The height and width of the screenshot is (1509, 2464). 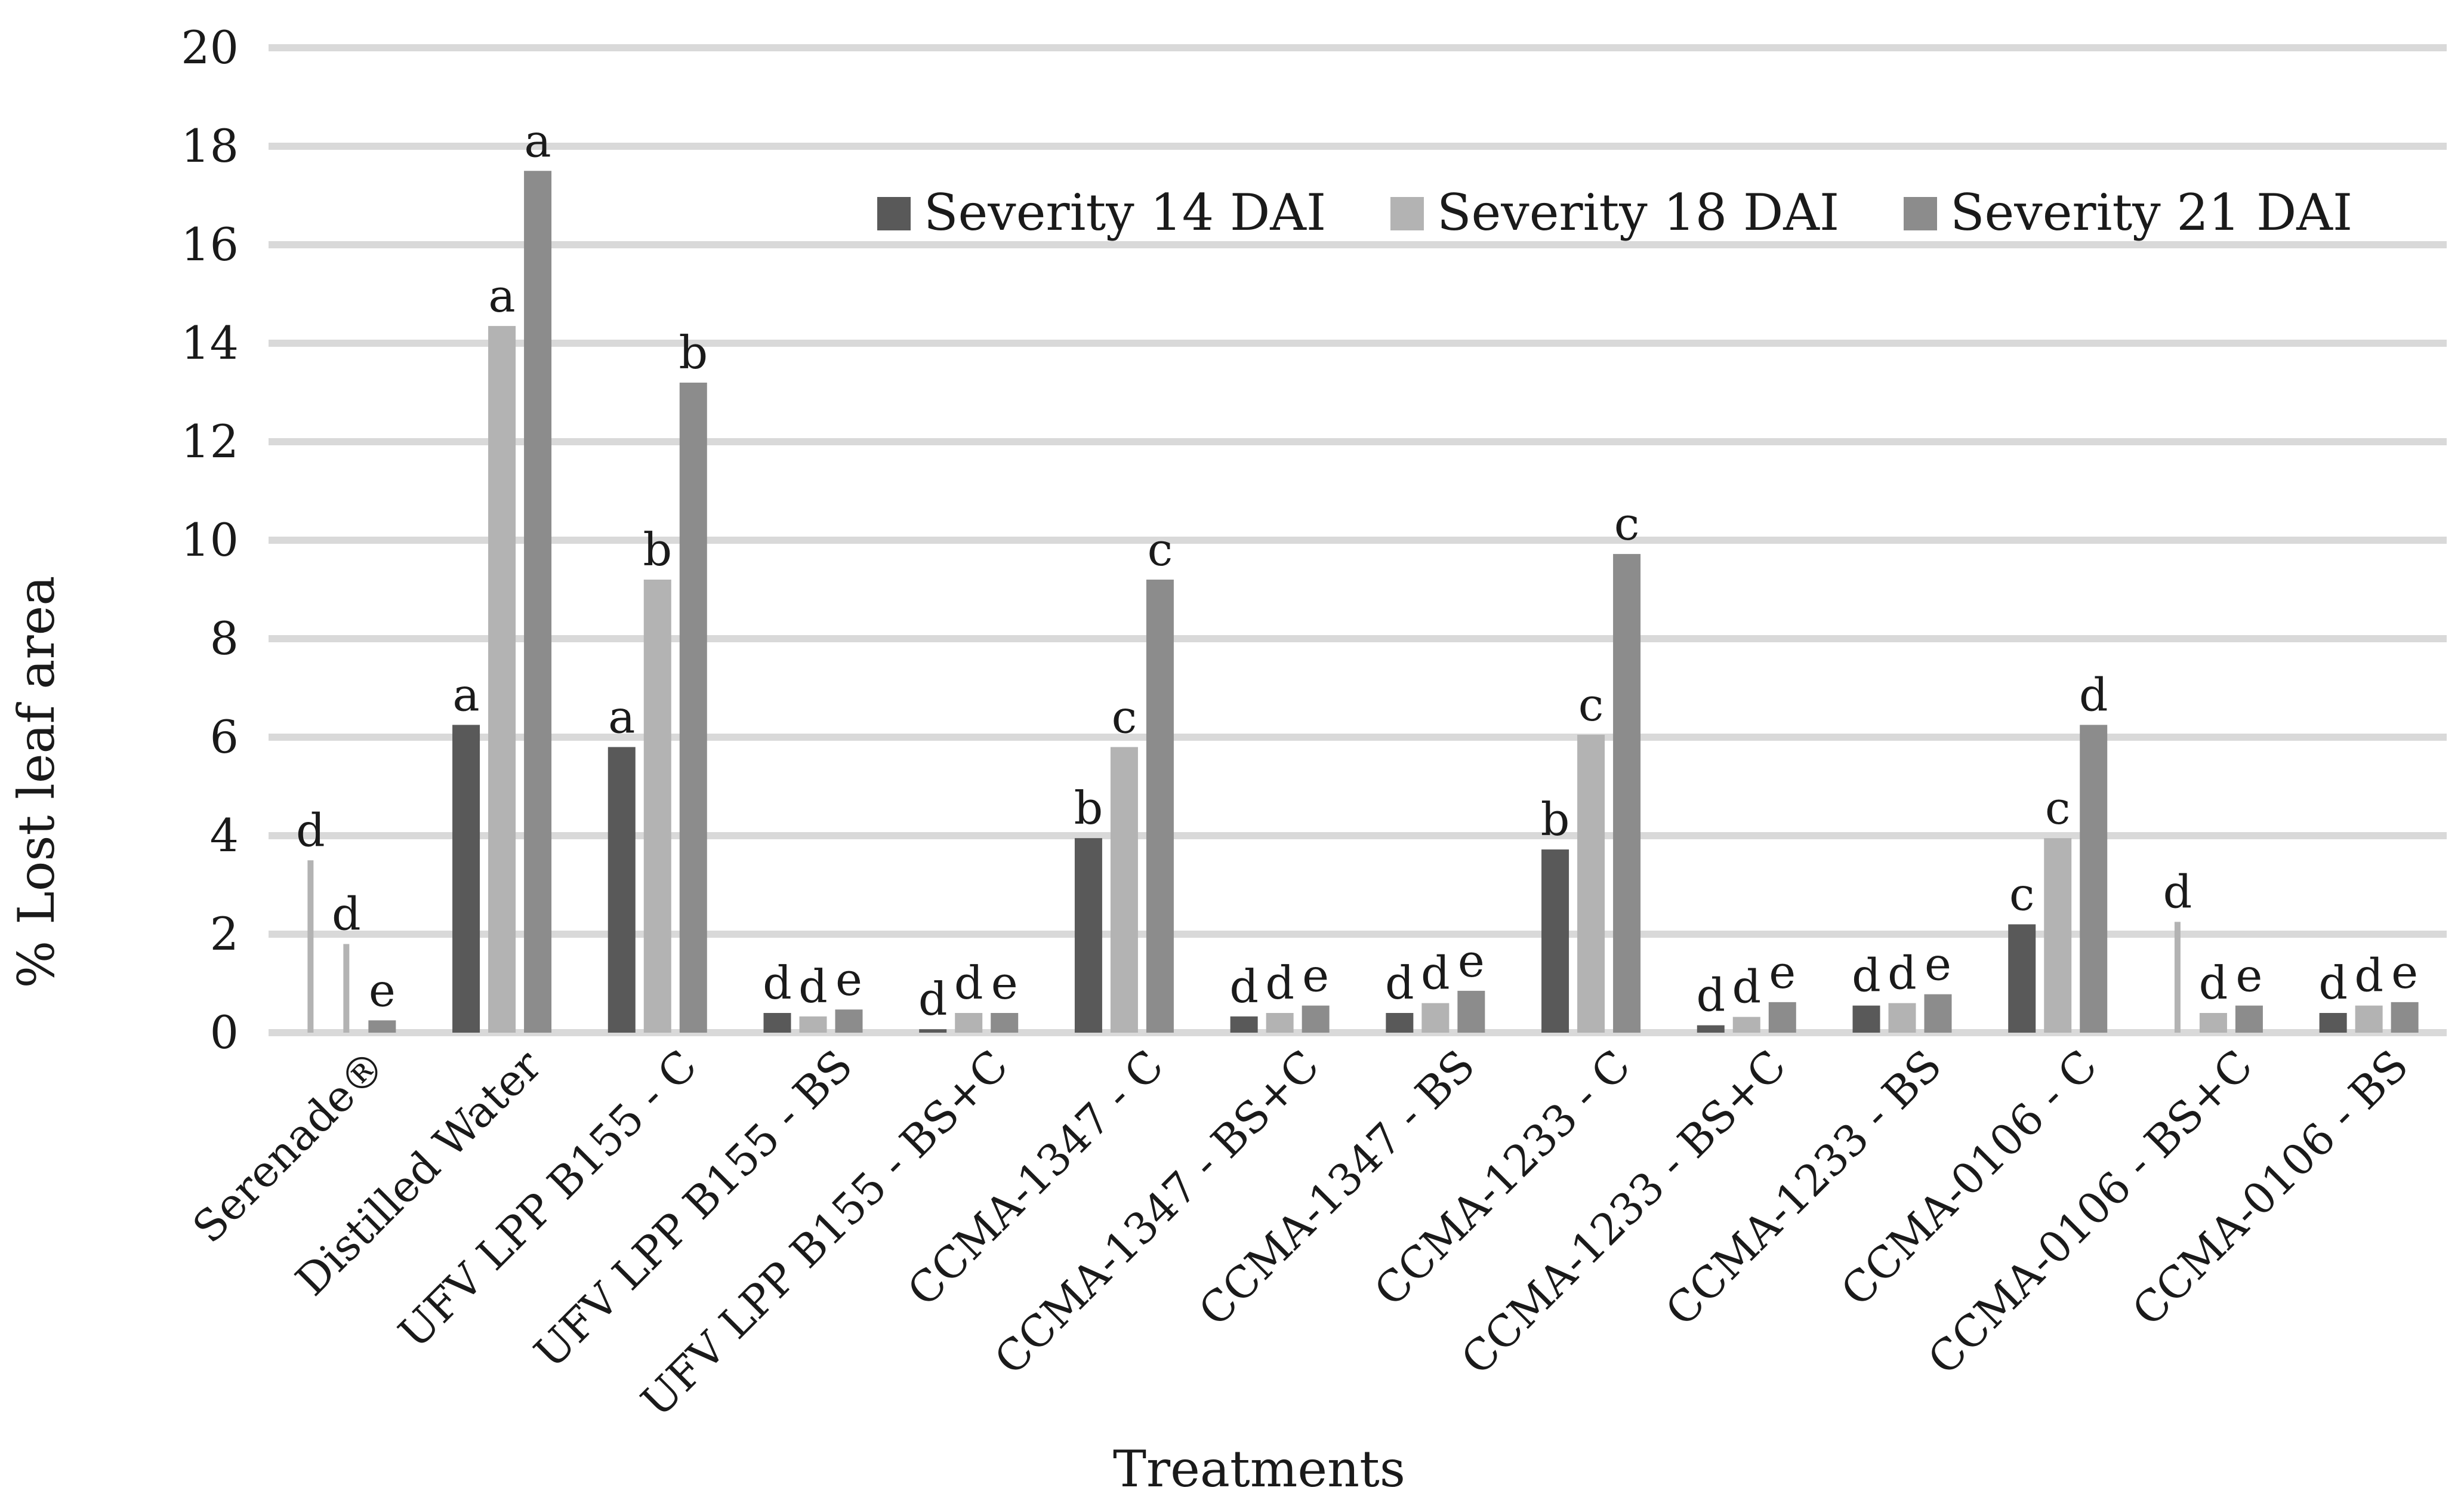 I want to click on legend-label: Severity 21 DAI, so click(x=2151, y=212).